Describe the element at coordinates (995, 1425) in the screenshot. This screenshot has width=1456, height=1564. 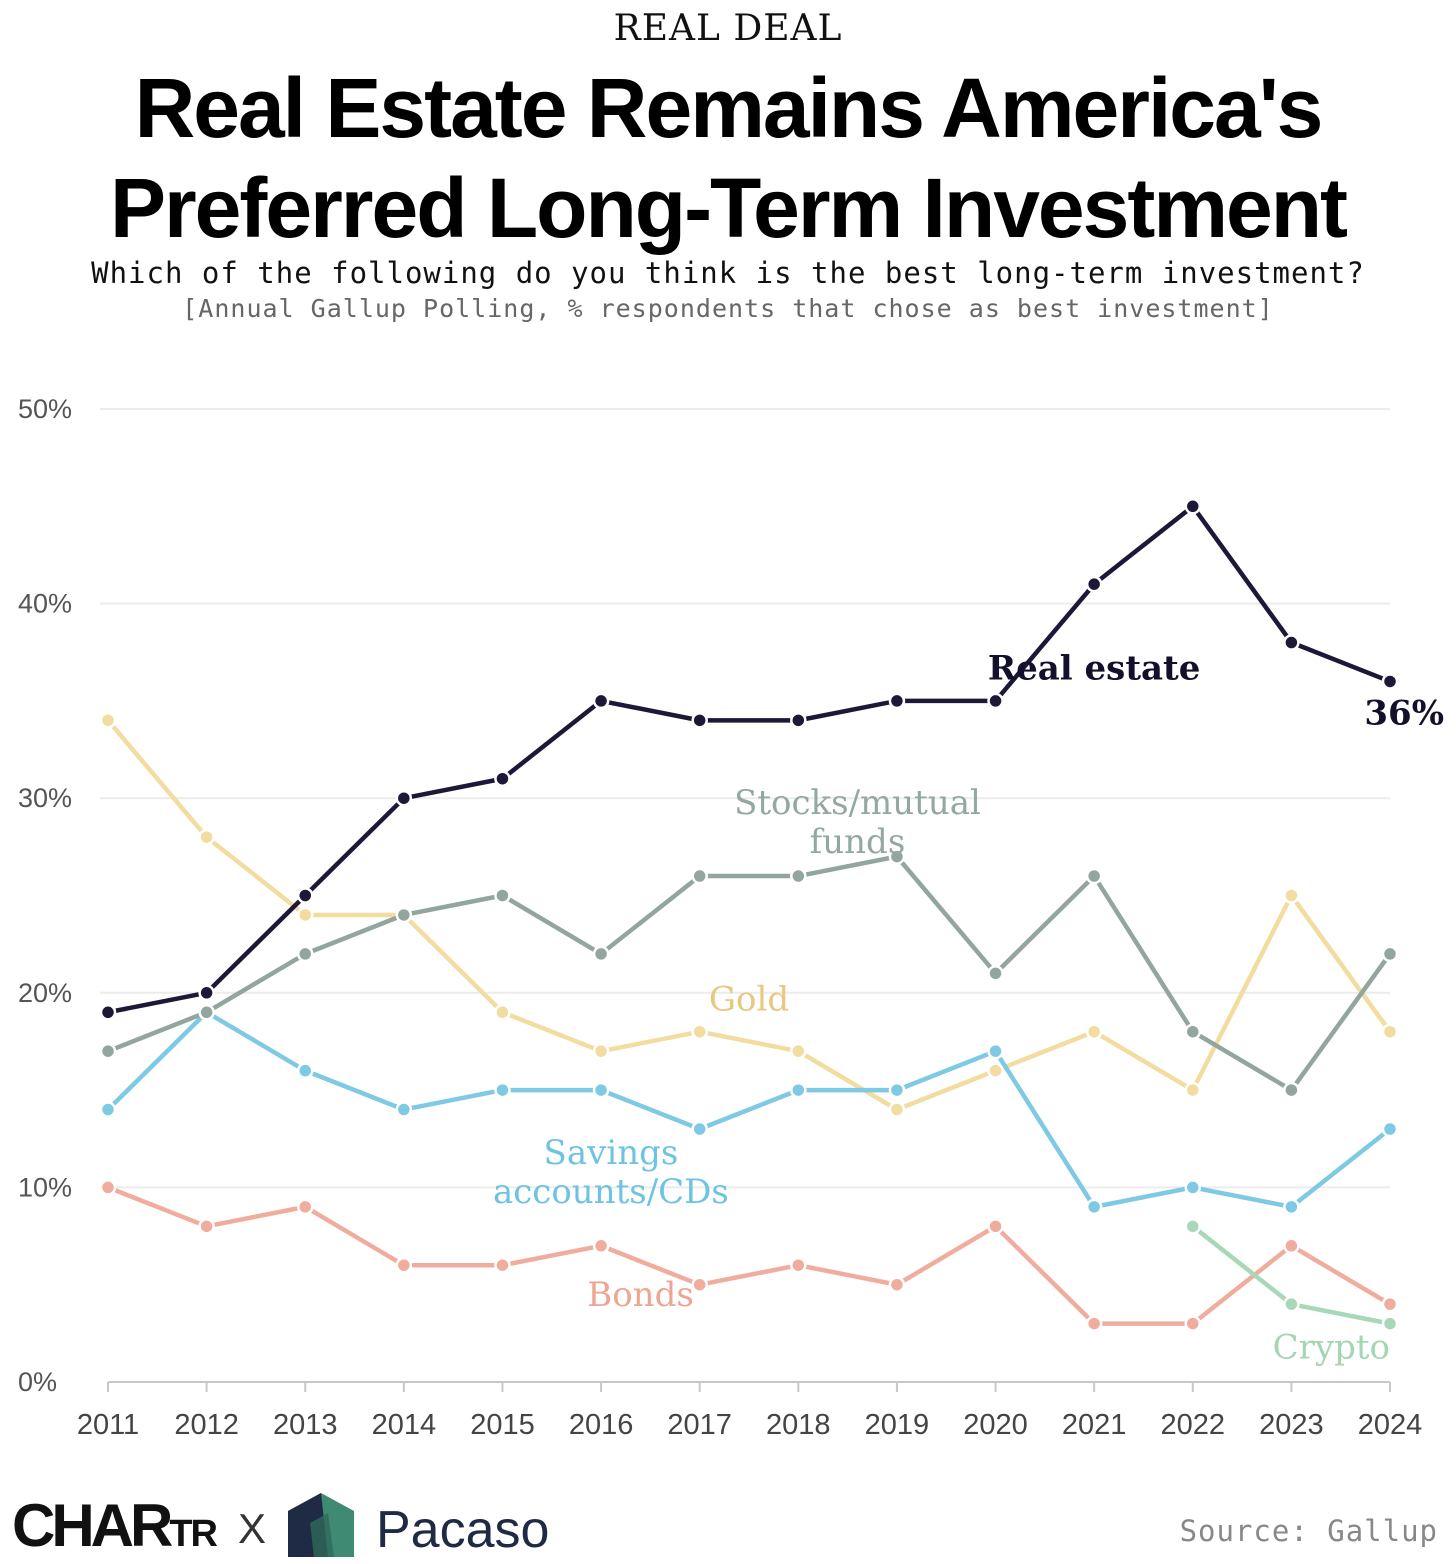
I see `x-tick-label: 2020` at that location.